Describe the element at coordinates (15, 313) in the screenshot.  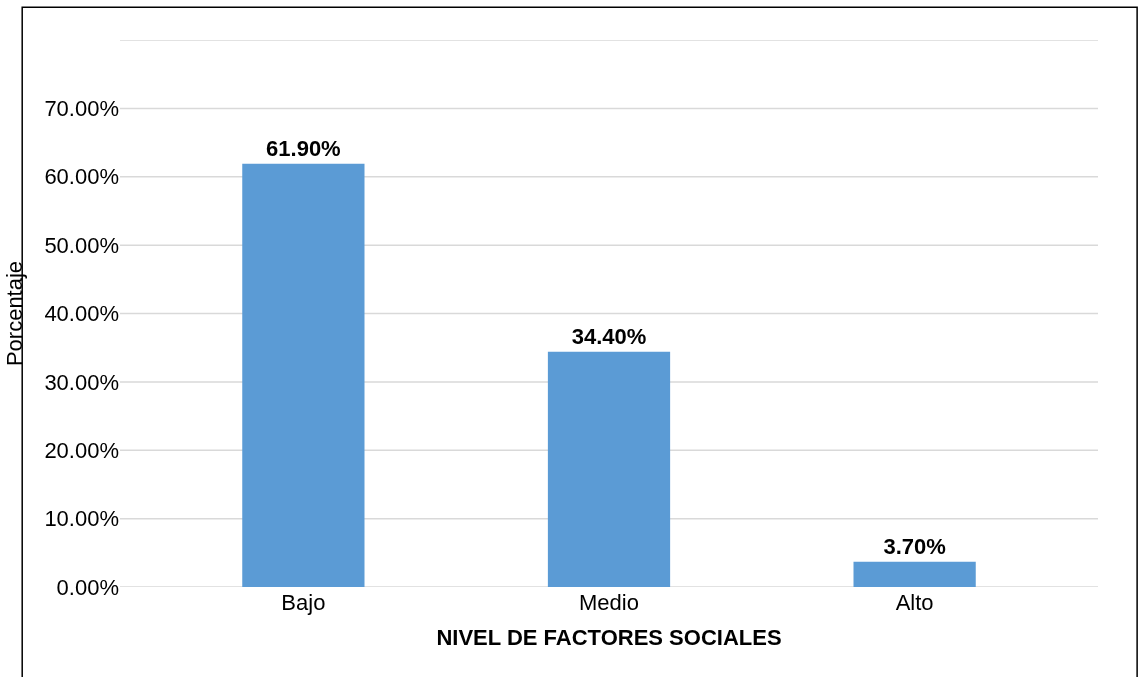
I see `y-axis-title: Porcentaje` at that location.